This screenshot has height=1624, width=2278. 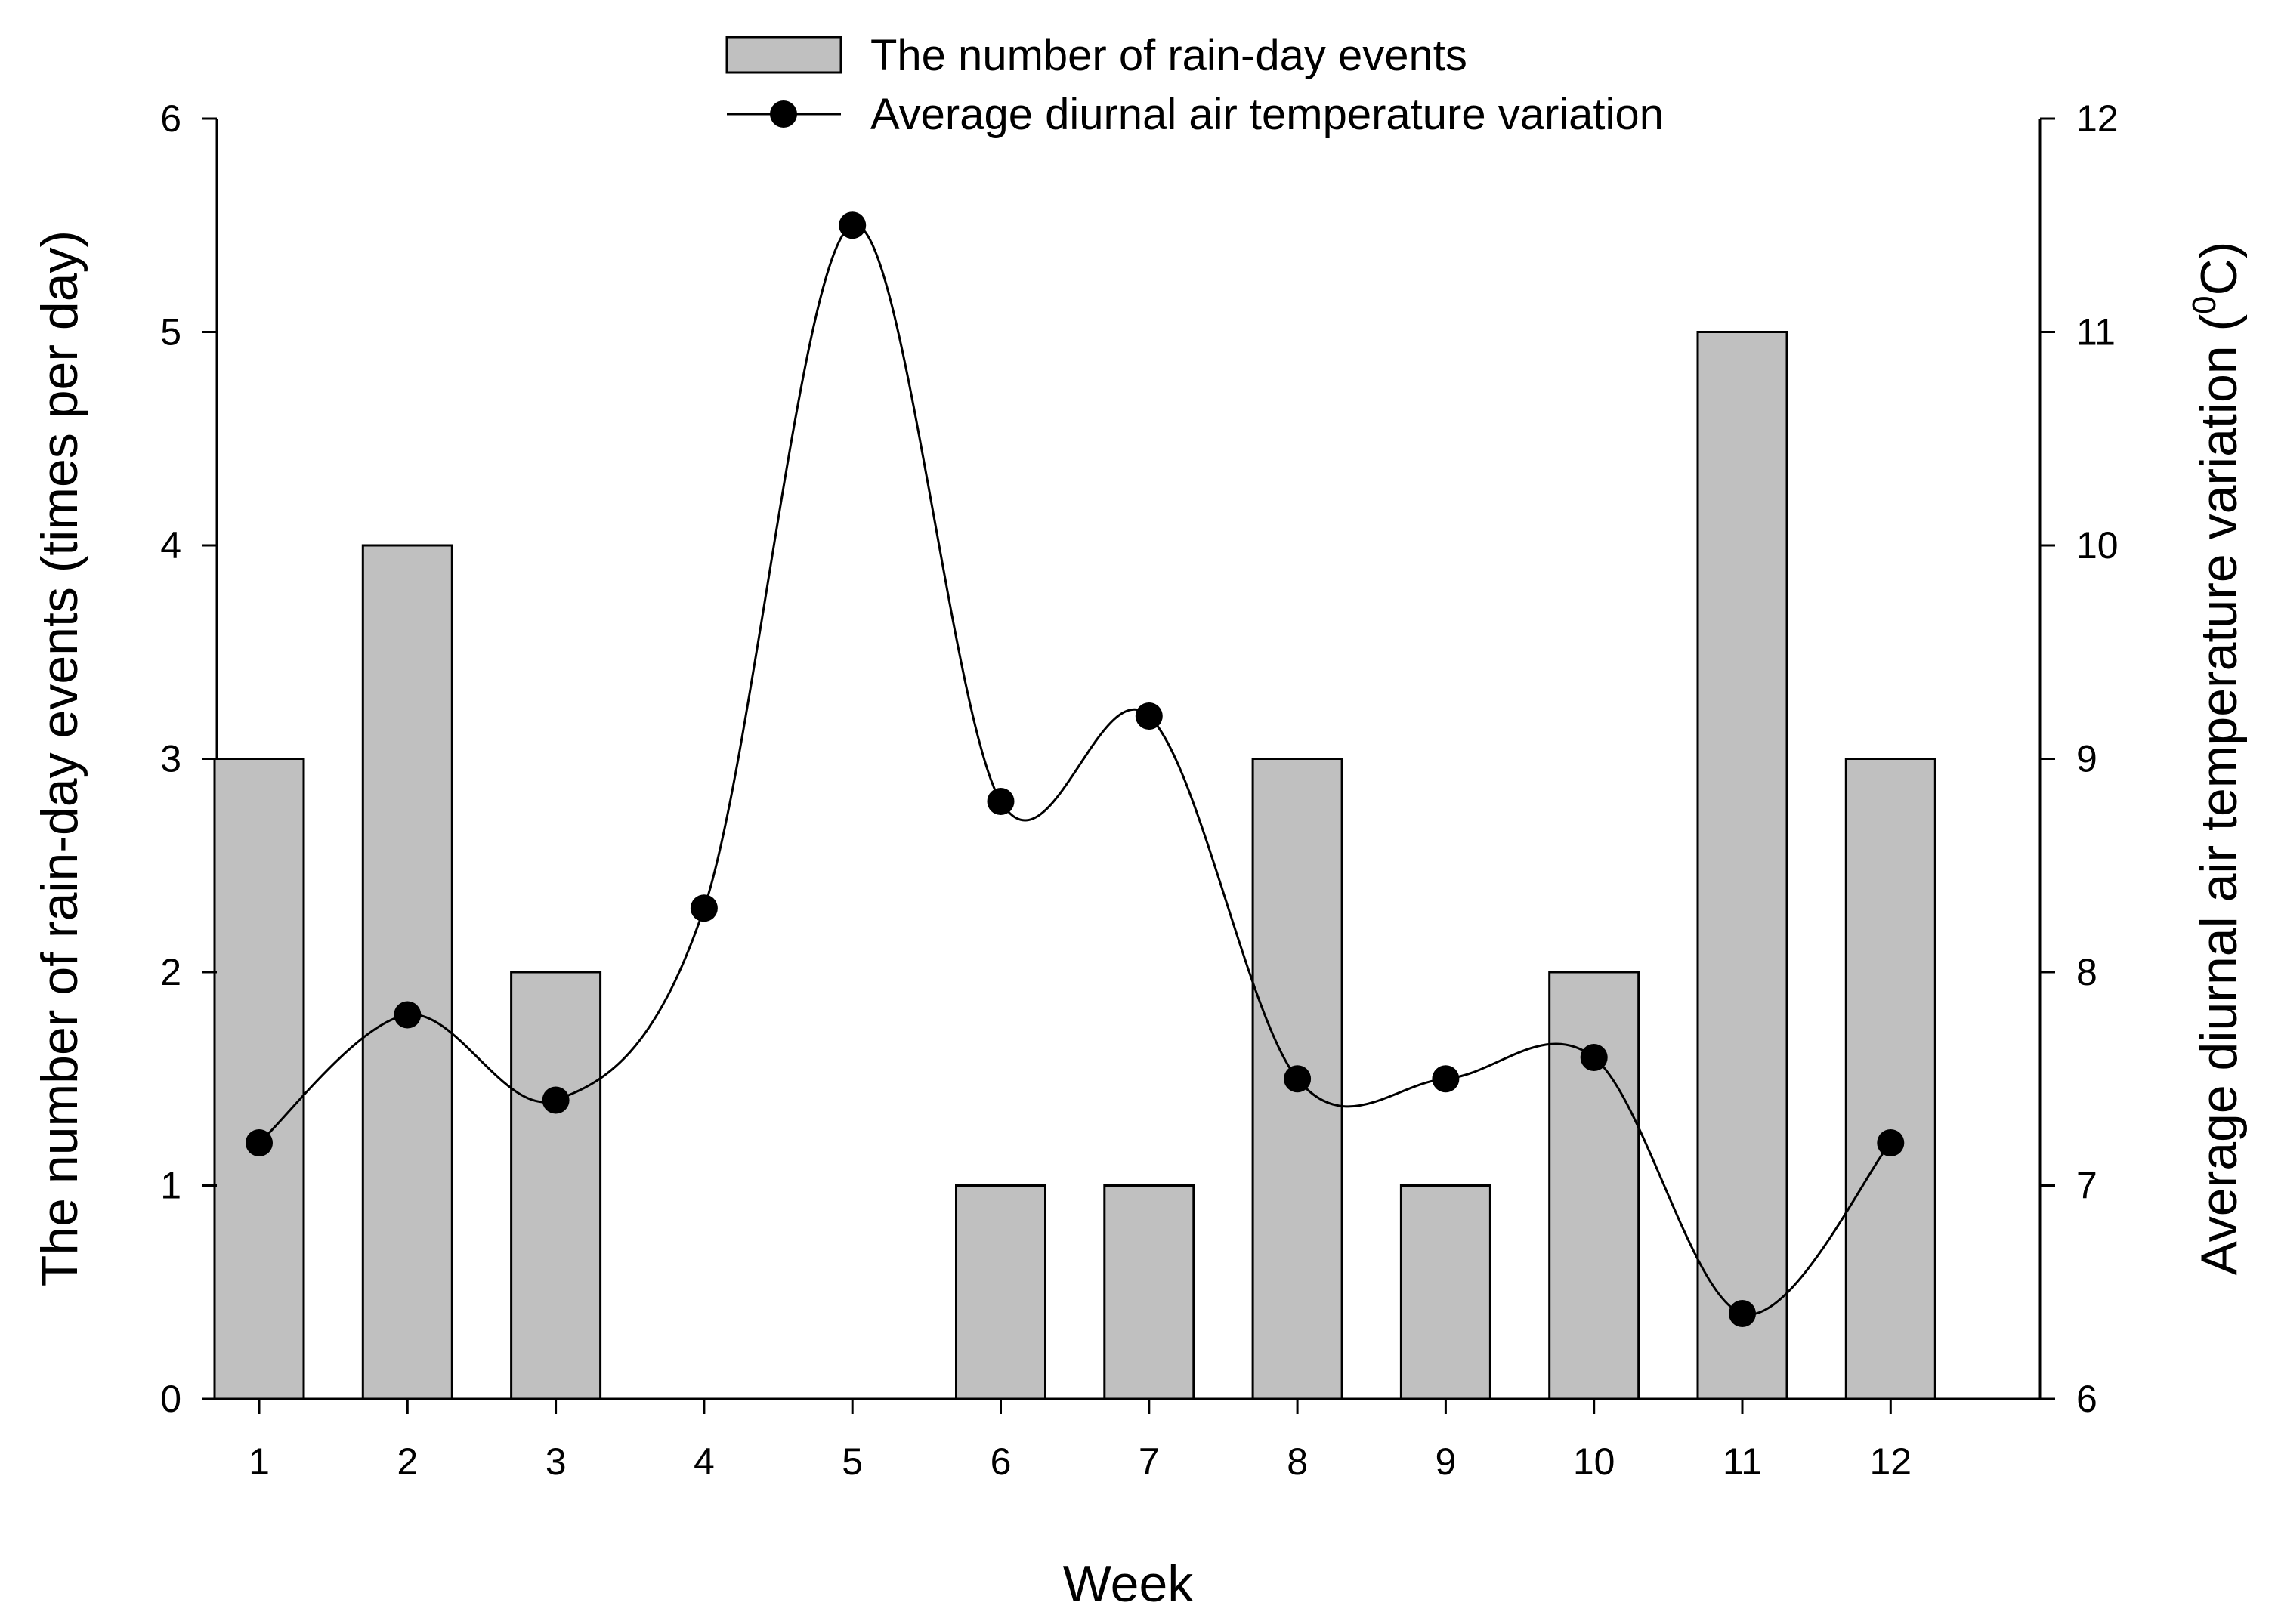 I want to click on right-tick-label-11: 11, so click(x=2096, y=332).